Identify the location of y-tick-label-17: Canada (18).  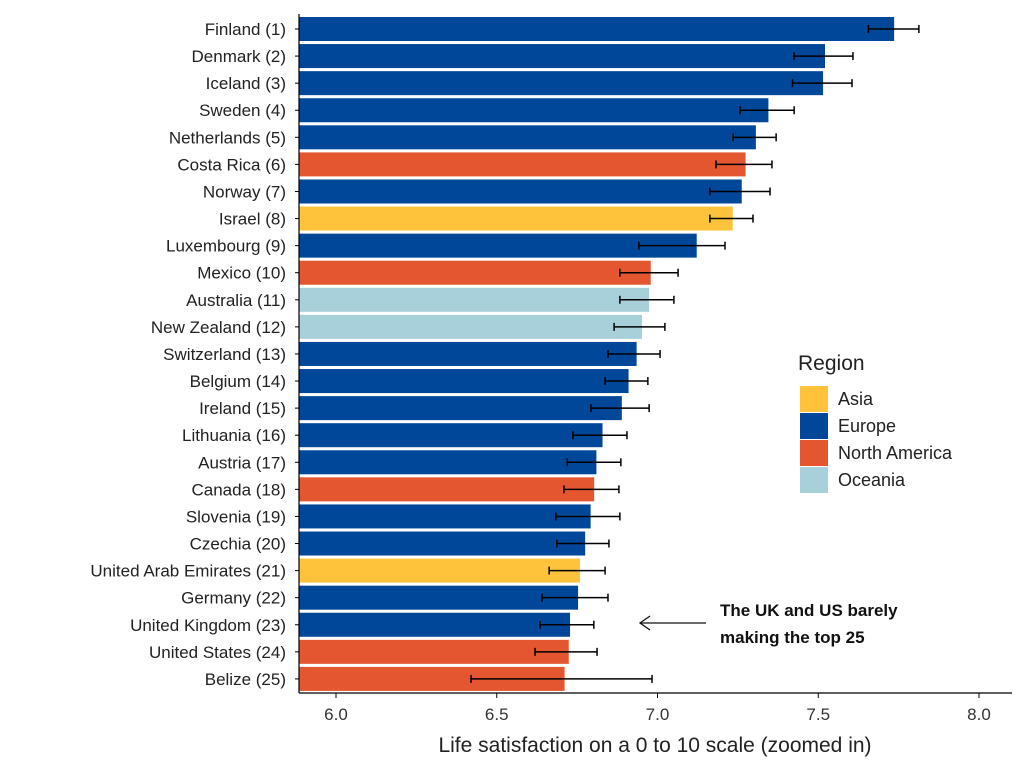
(238, 489).